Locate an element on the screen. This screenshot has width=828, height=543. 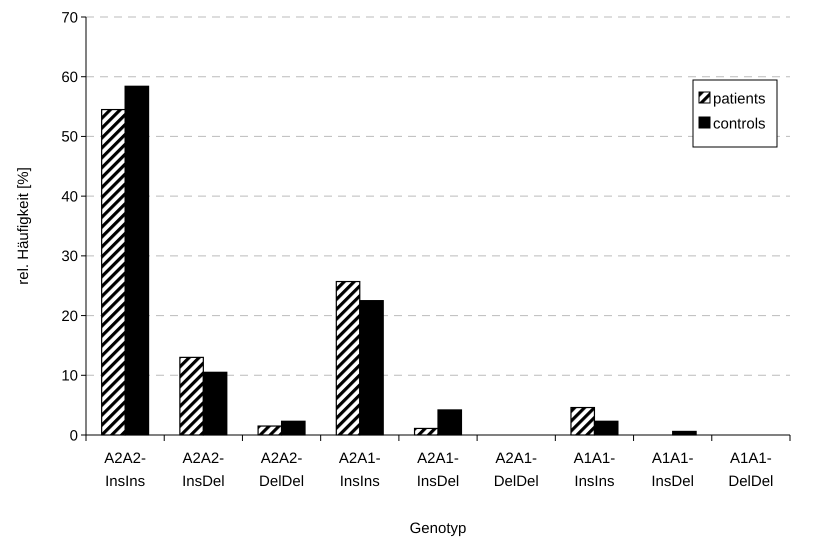
x-tick-label: A2A1-InsIns is located at coordinates (359, 470).